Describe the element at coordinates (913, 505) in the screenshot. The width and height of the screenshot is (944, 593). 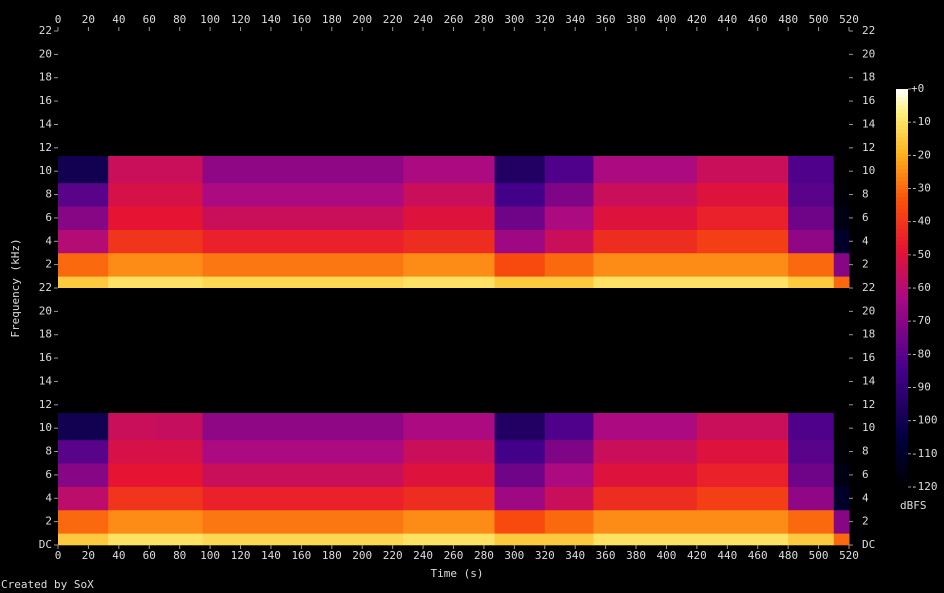
I see `colorbar-label: dBFS` at that location.